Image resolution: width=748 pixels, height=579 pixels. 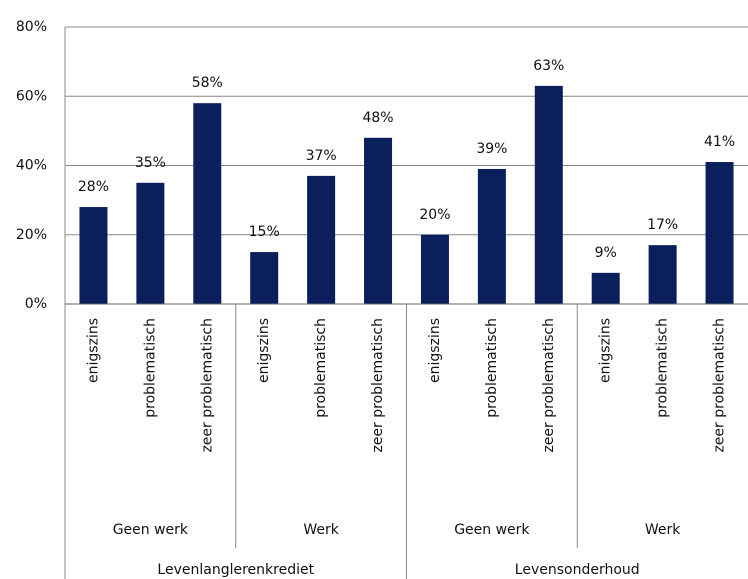 What do you see at coordinates (207, 83) in the screenshot?
I see `data-label: 58%` at bounding box center [207, 83].